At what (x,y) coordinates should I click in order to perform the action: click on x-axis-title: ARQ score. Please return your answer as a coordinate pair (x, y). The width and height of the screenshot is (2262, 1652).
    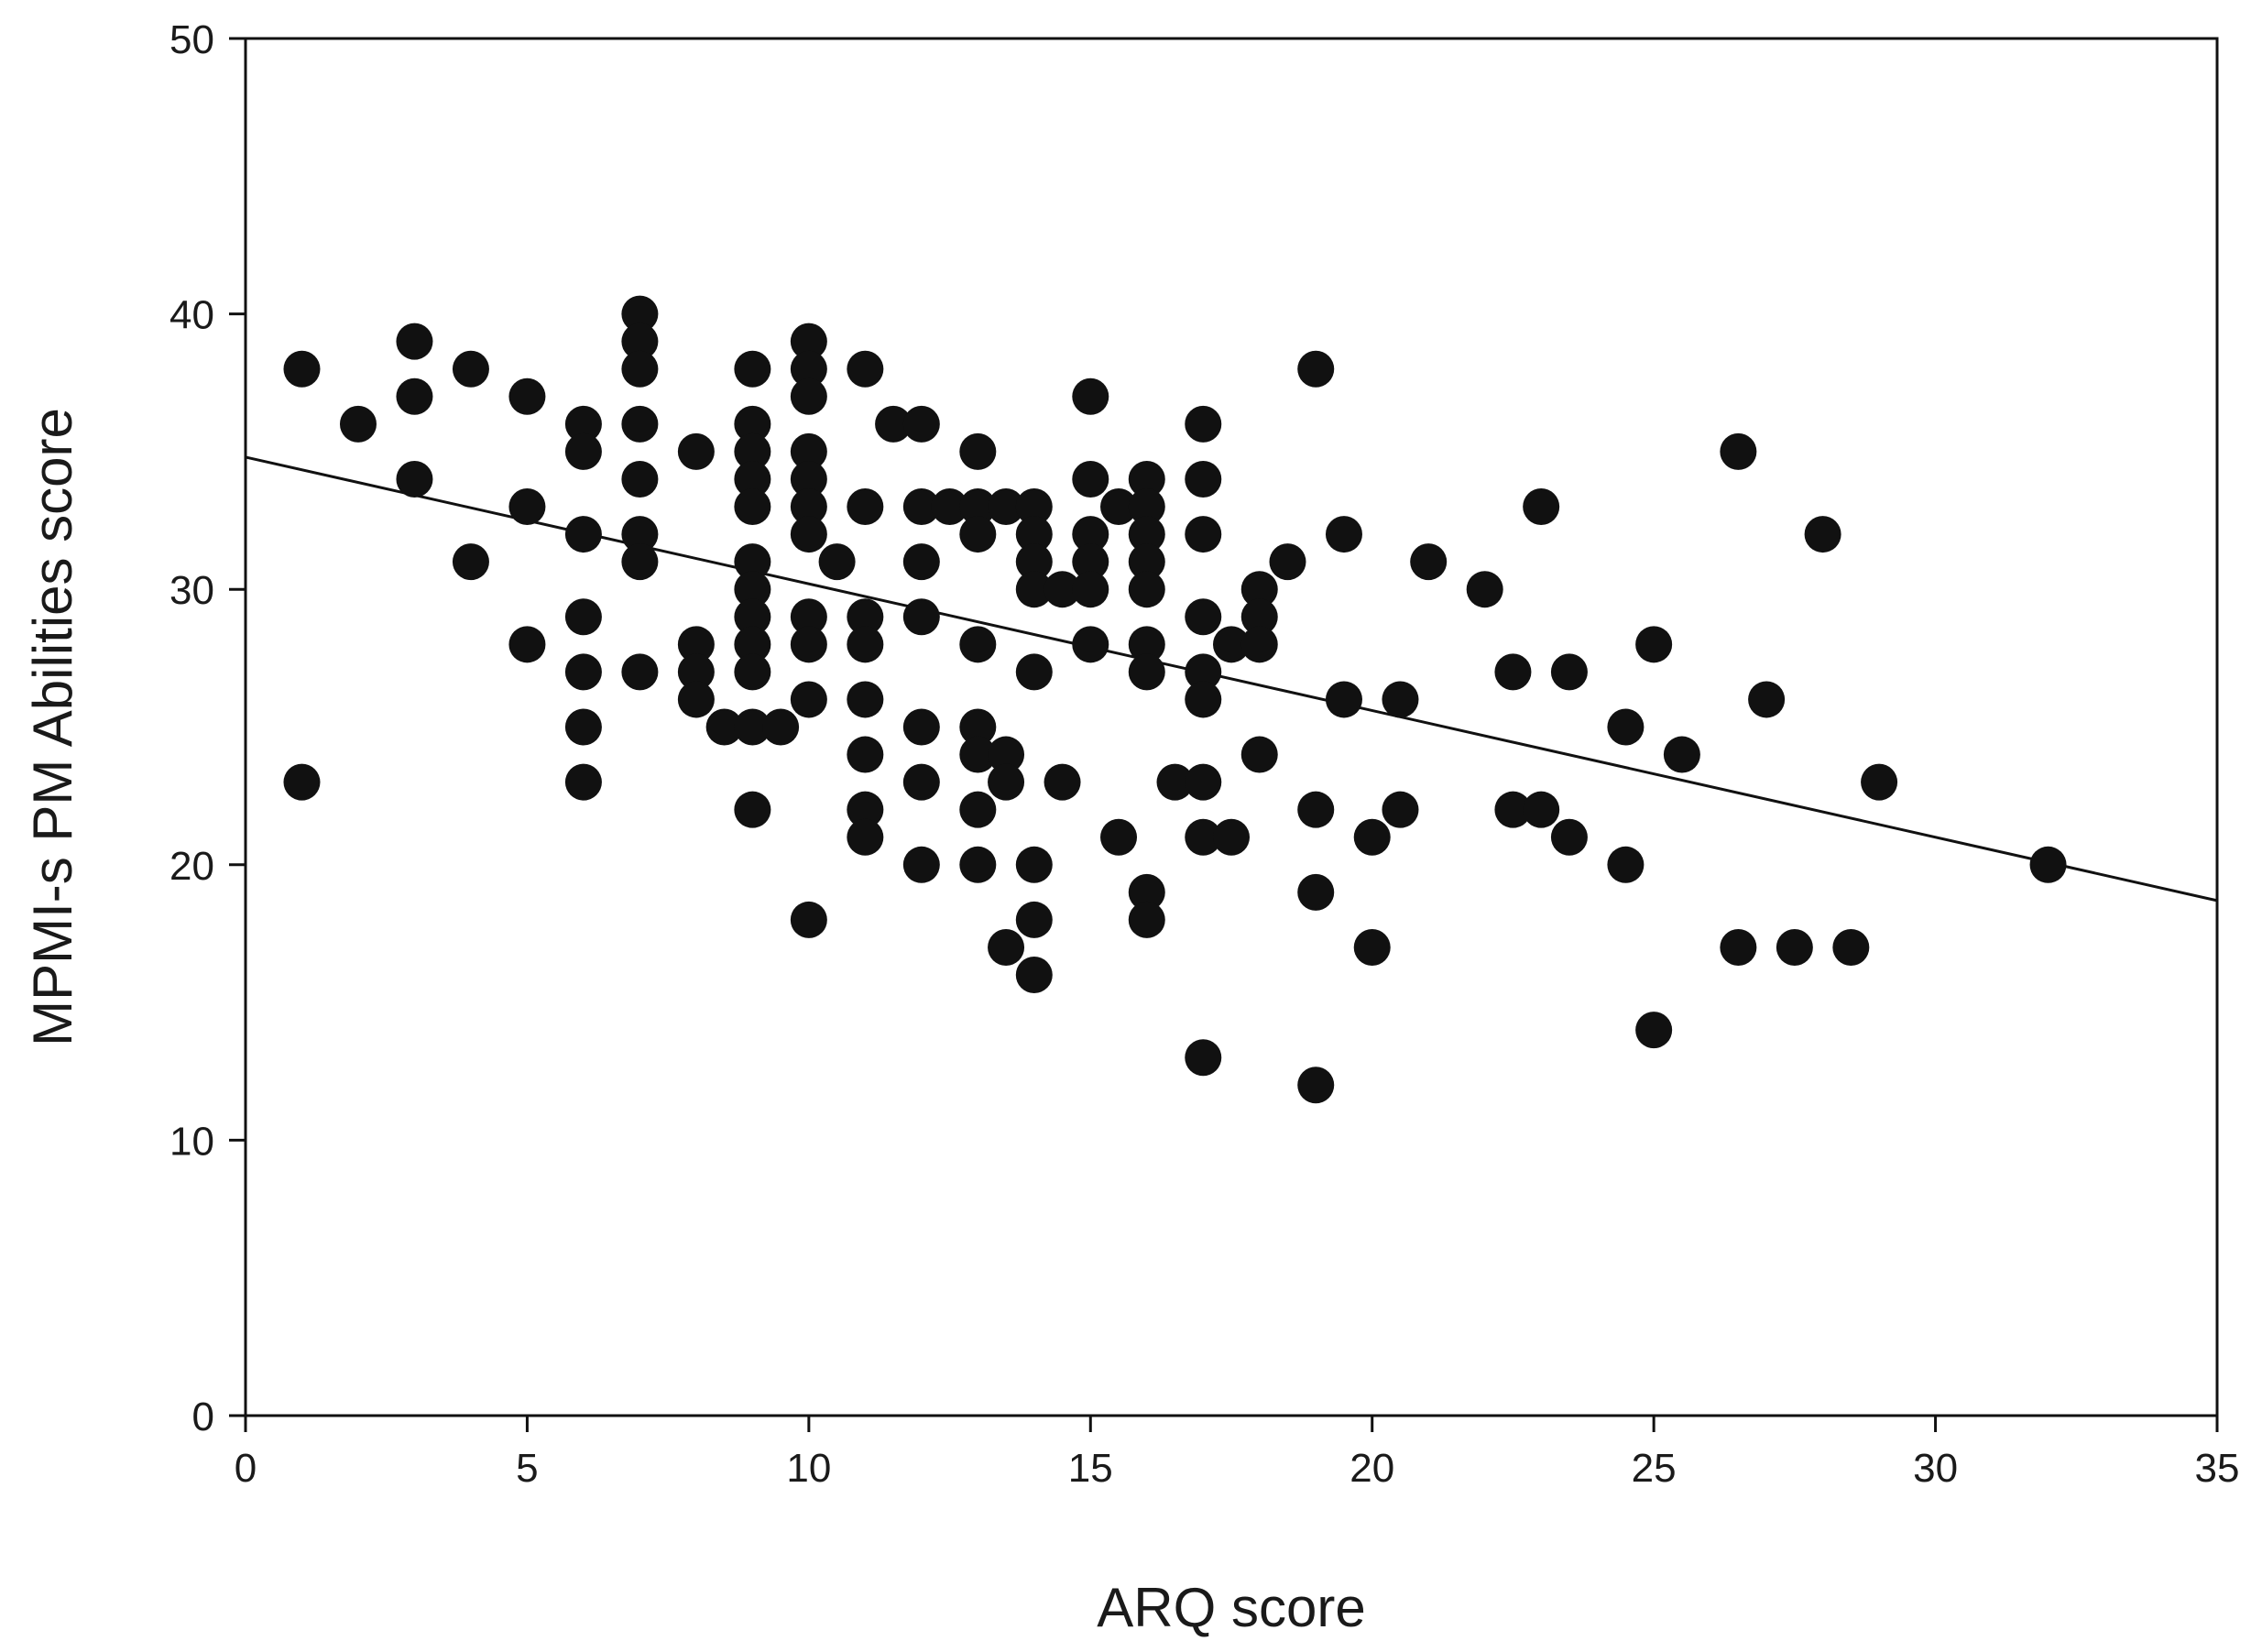
    Looking at the image, I should click on (1231, 1607).